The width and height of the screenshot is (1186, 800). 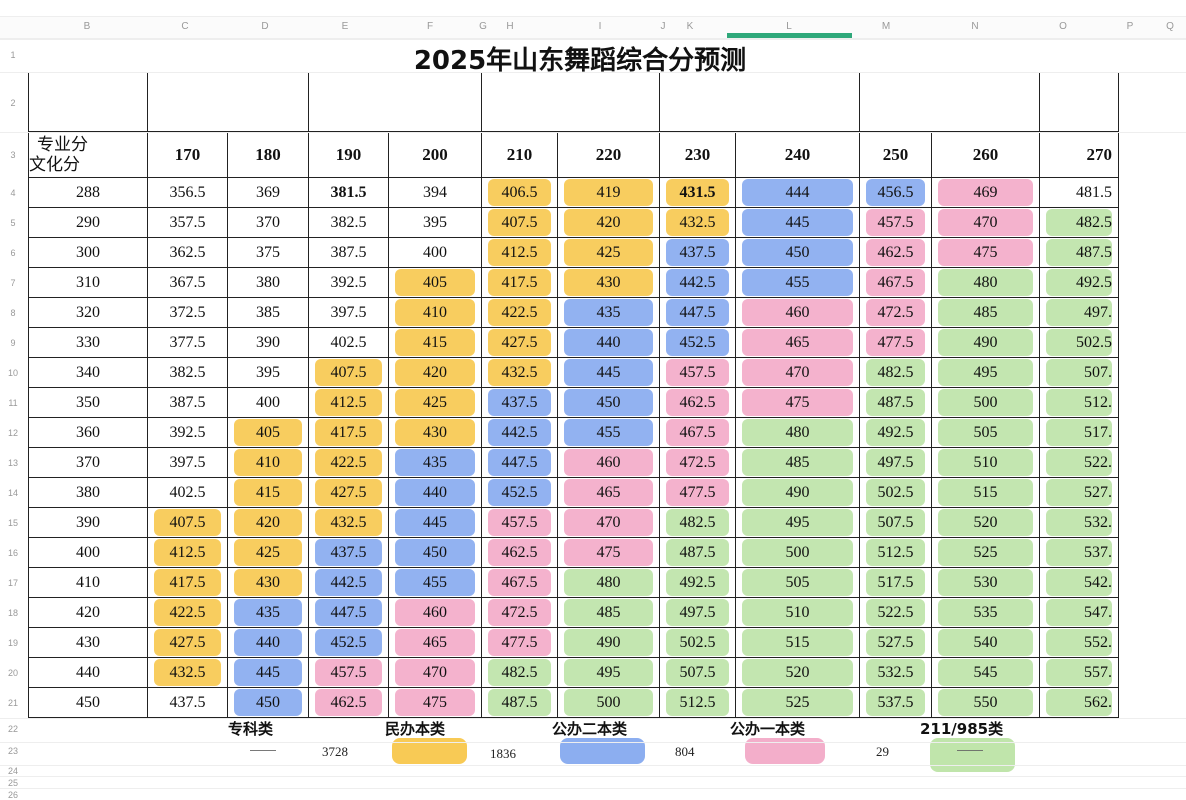 What do you see at coordinates (187, 342) in the screenshot?
I see `score-cell: 377.5` at bounding box center [187, 342].